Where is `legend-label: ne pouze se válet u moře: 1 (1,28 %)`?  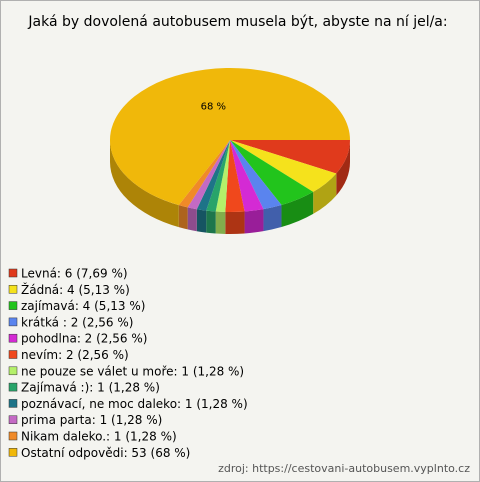 legend-label: ne pouze se válet u moře: 1 (1,28 %) is located at coordinates (132, 371).